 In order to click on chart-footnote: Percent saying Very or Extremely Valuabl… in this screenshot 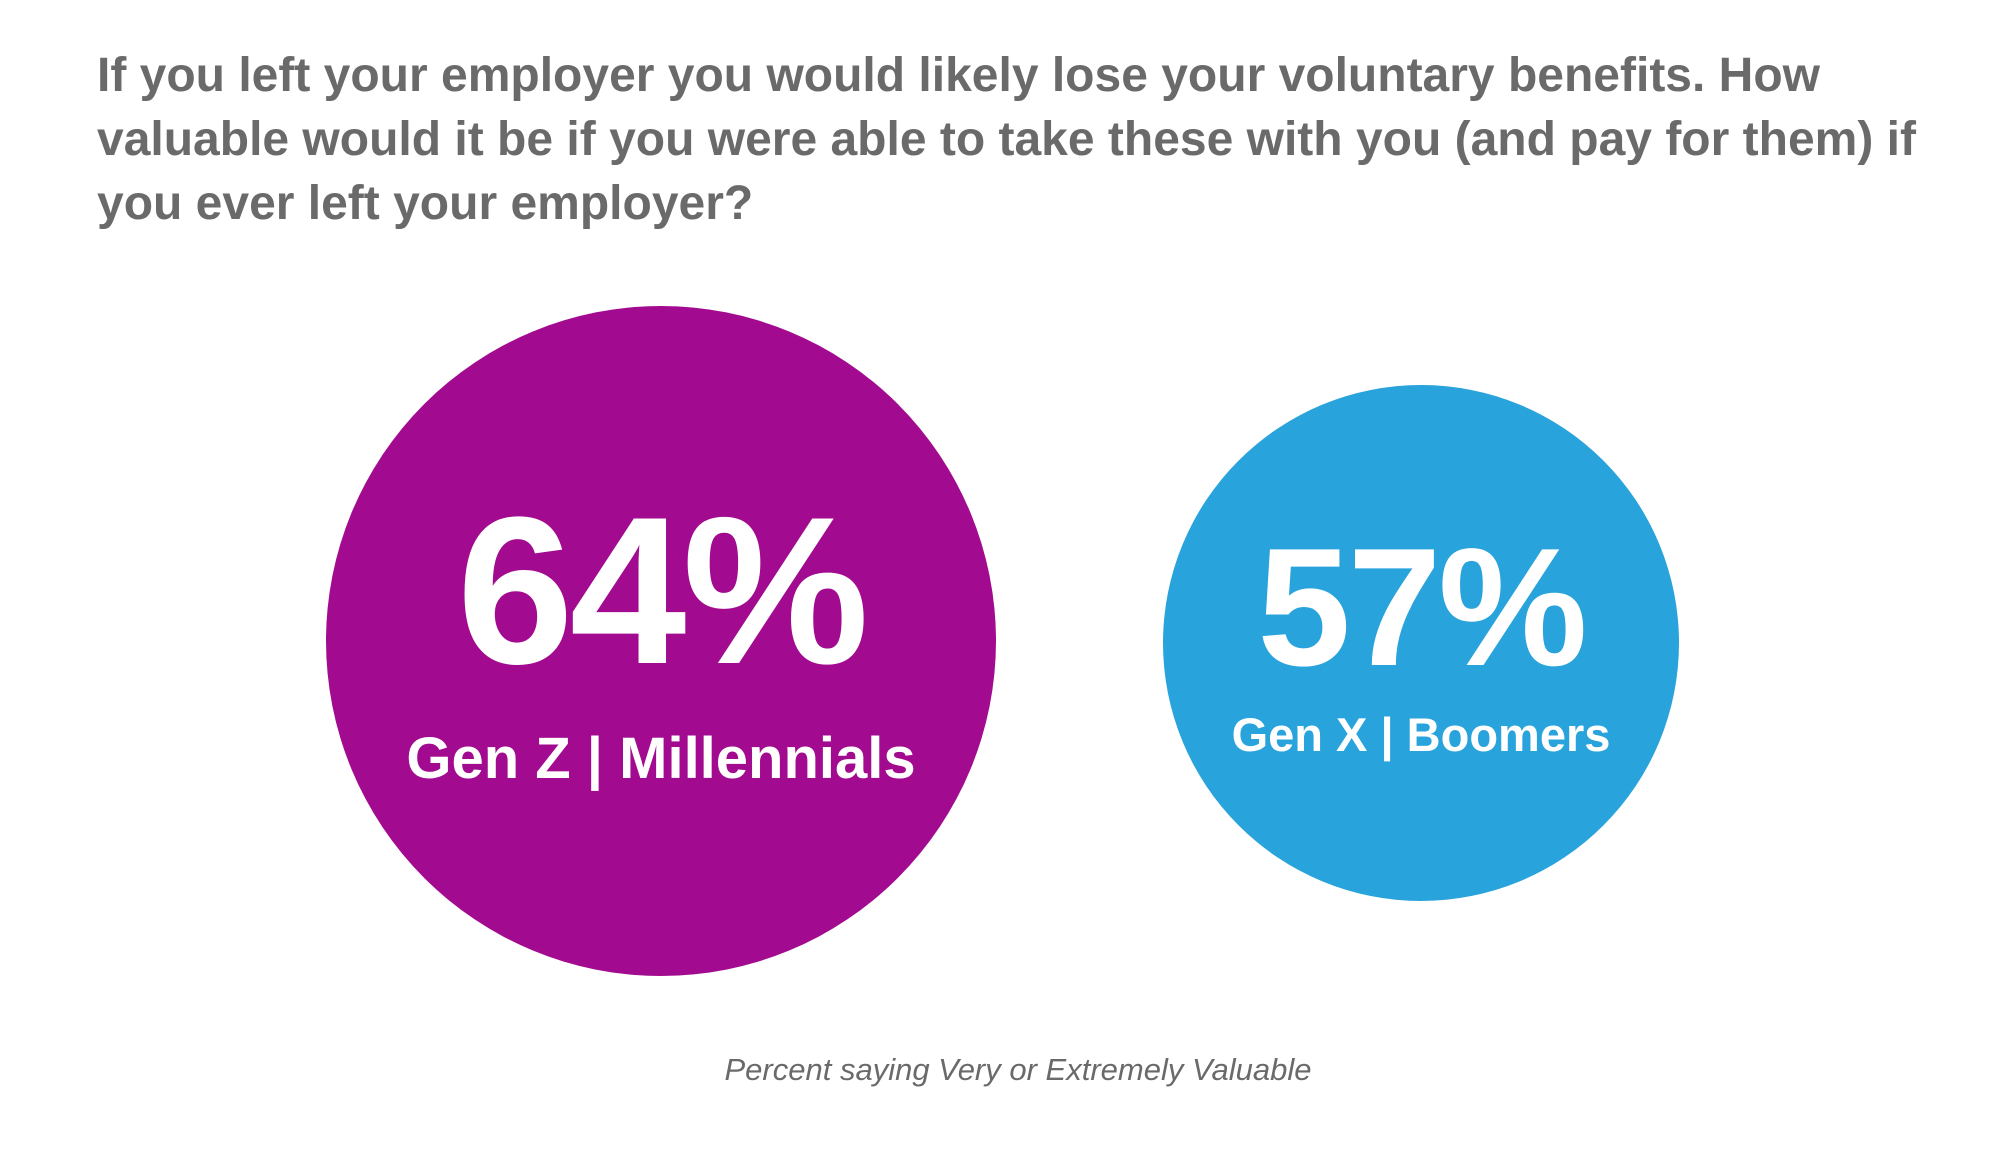, I will do `click(1018, 1069)`.